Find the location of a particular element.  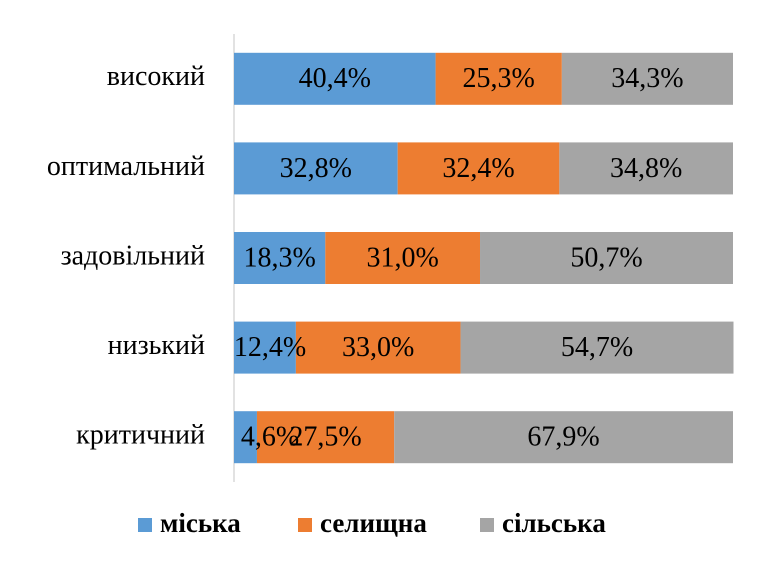

data-label: 50,7% is located at coordinates (606, 257).